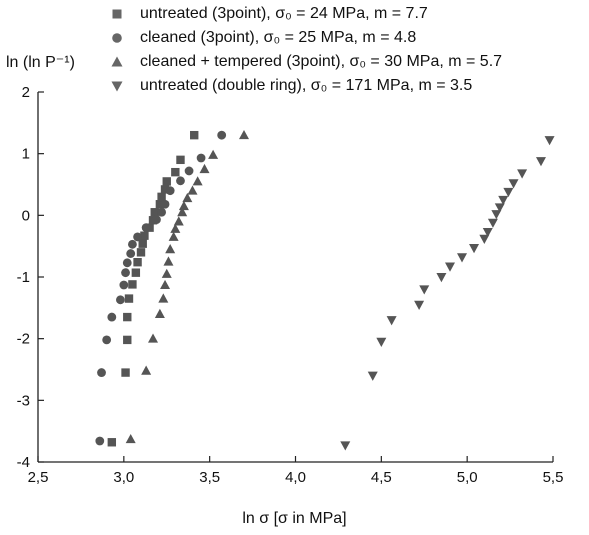 The image size is (589, 535). I want to click on legend-label: untreated (3point), σ₀ = 24 MPa, m = 7.7, so click(284, 13).